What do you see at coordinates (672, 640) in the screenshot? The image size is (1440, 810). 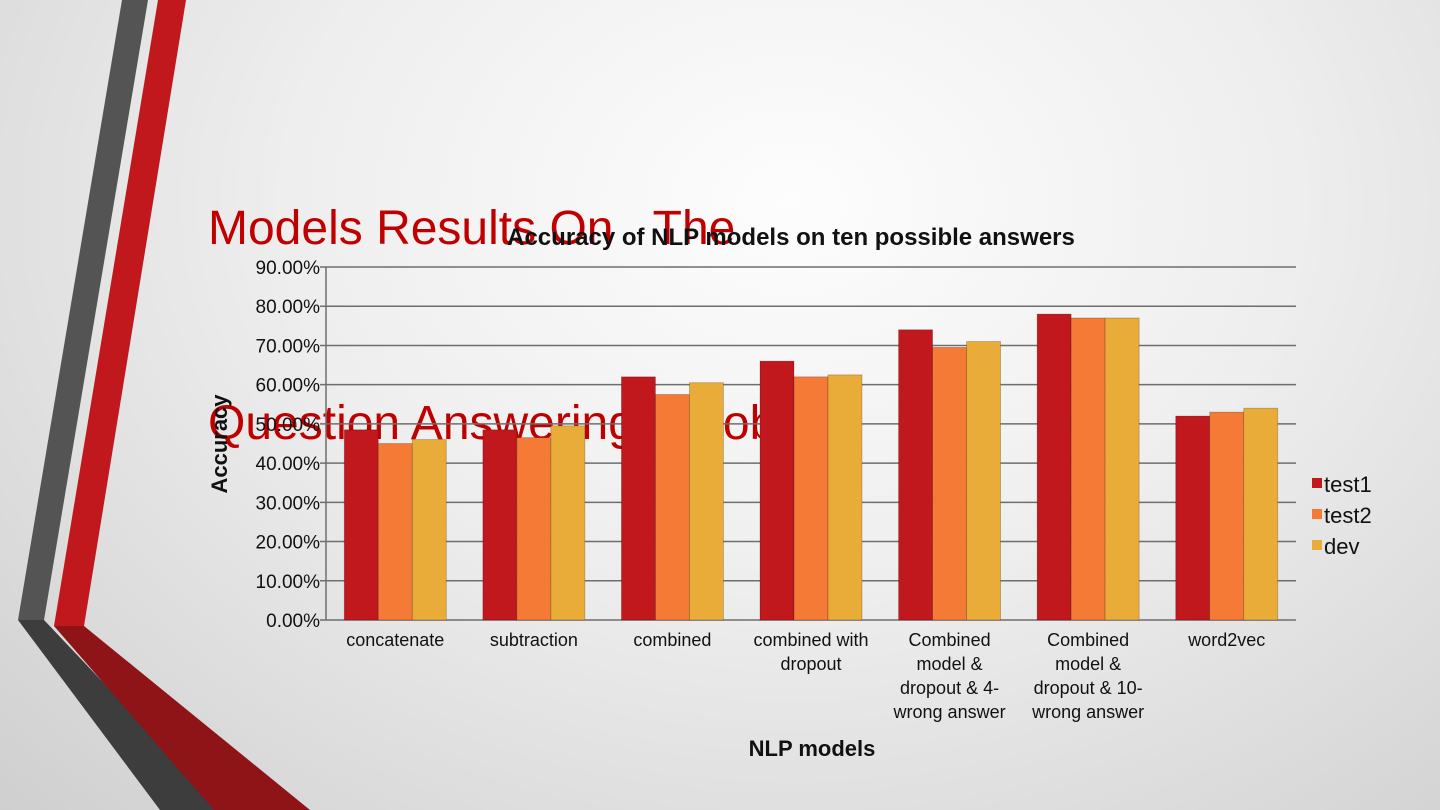 I see `x-tick-label: combined` at bounding box center [672, 640].